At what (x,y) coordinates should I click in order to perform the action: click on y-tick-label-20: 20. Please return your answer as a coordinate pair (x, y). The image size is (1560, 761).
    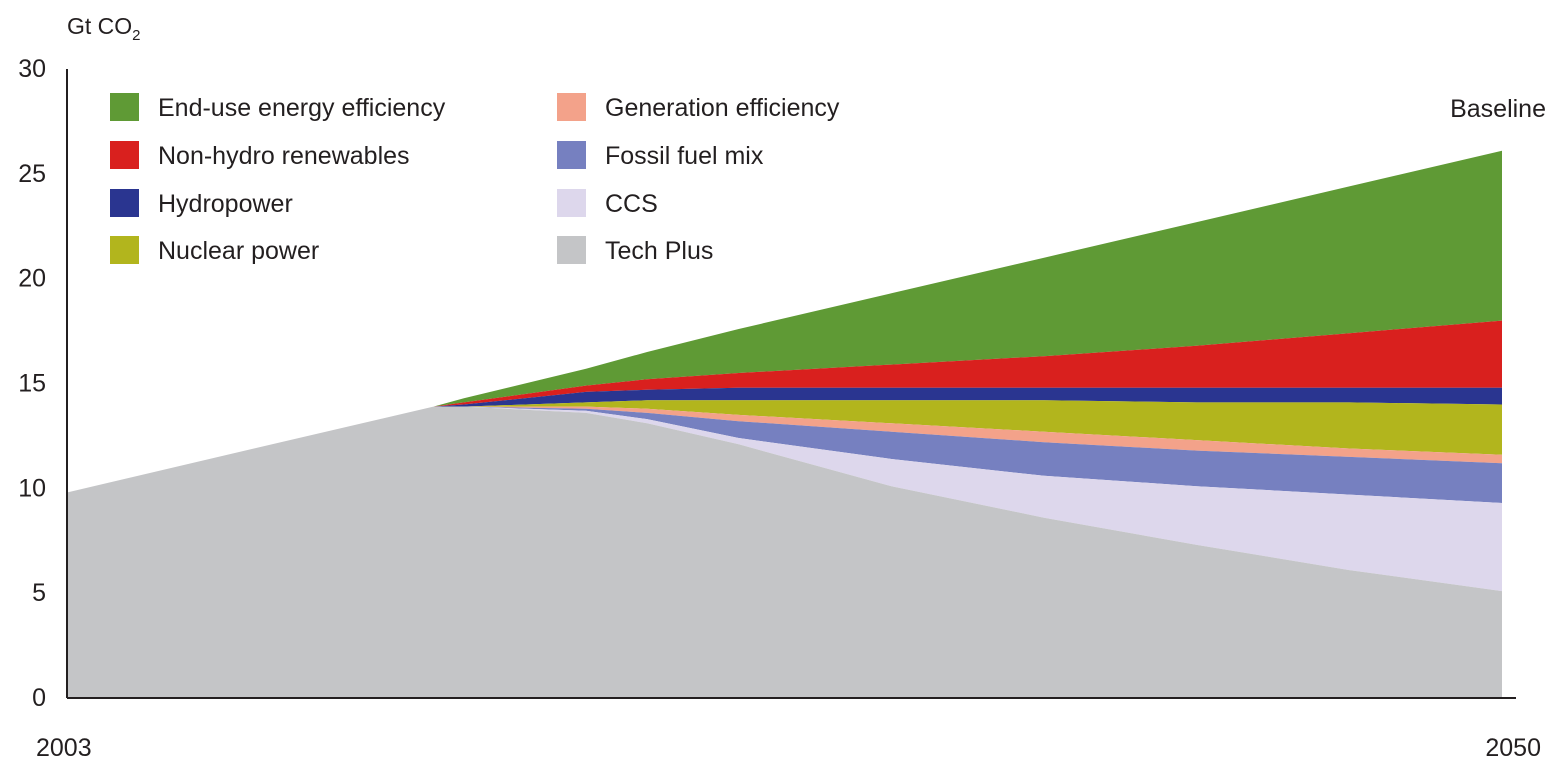
    Looking at the image, I should click on (32, 279).